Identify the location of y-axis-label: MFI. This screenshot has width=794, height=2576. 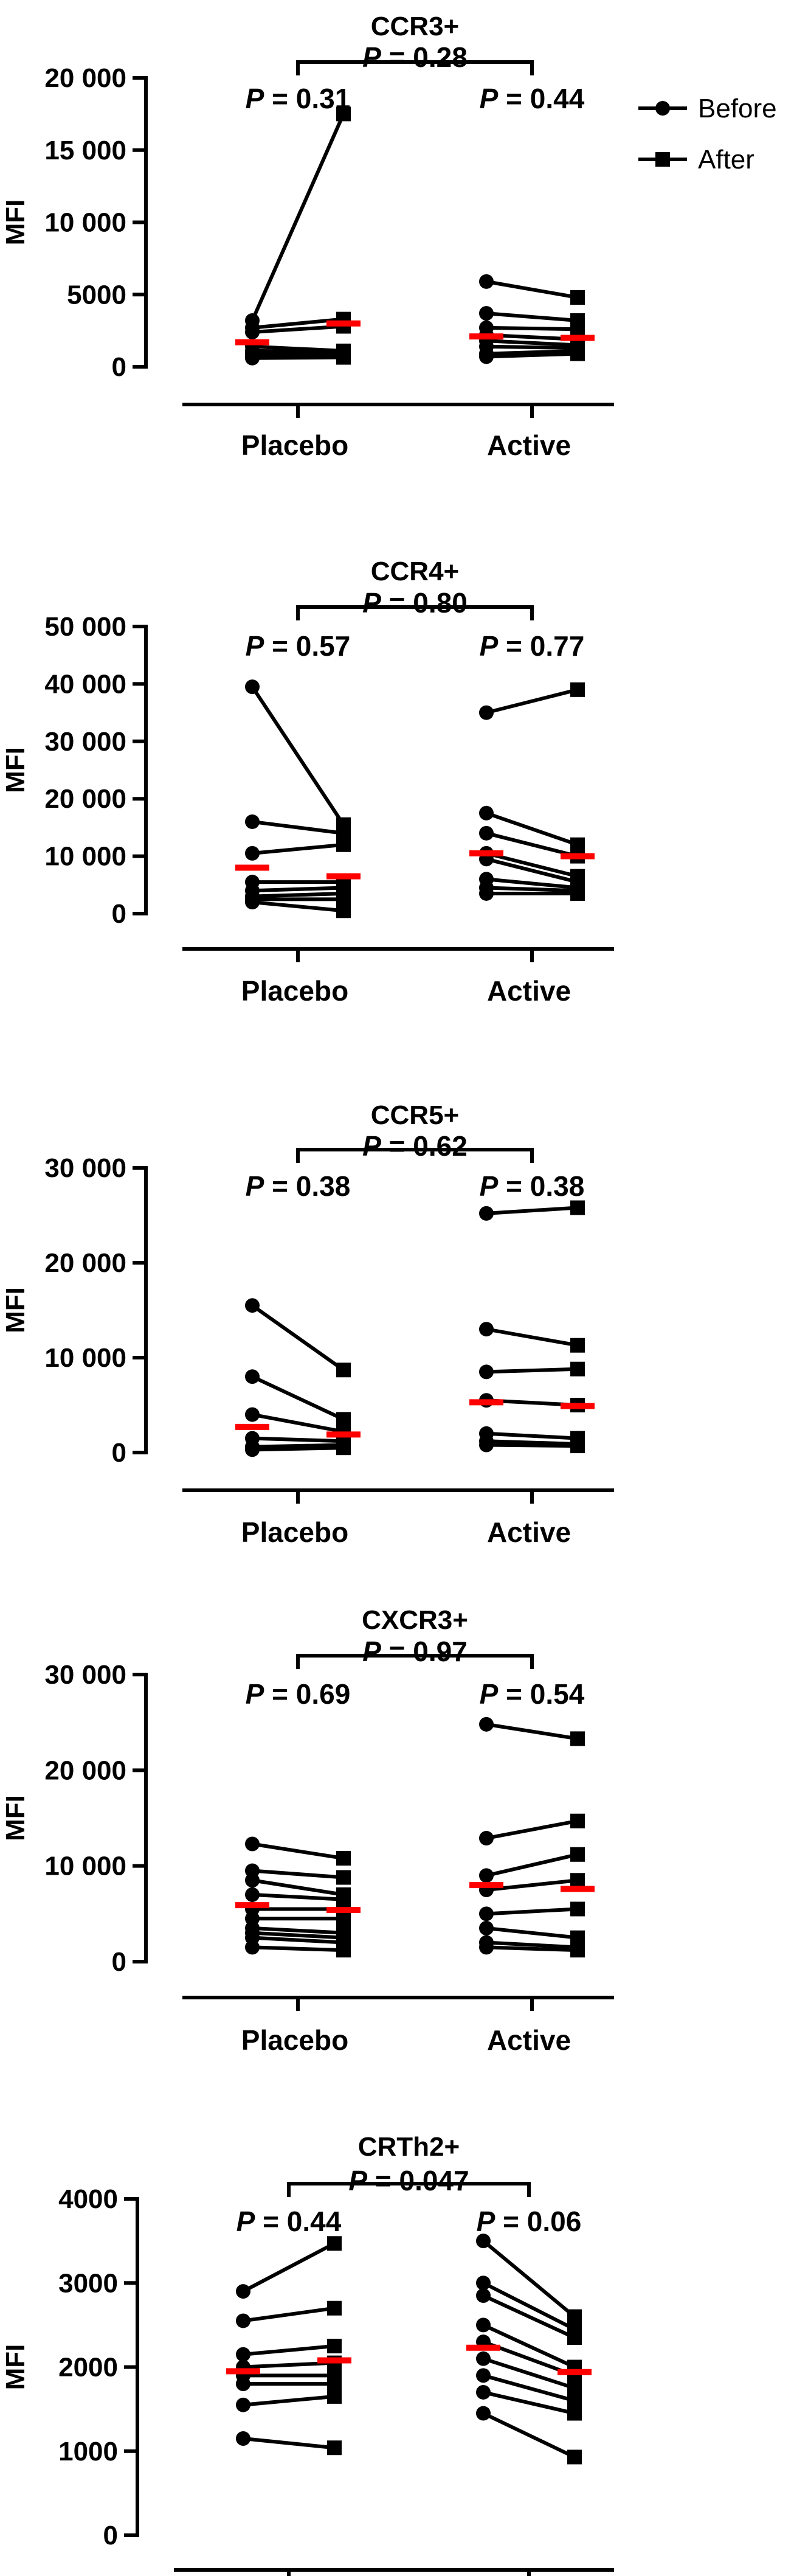
(16, 1310).